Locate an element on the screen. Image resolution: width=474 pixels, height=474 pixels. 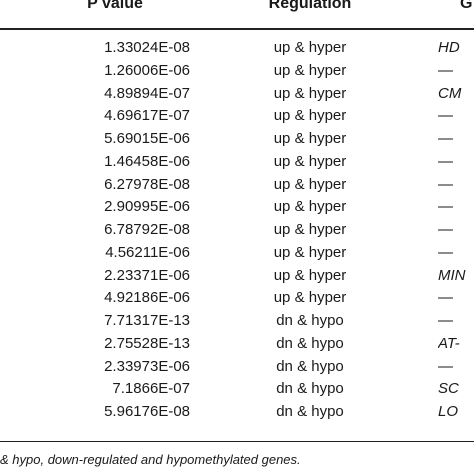
cell-pvalue: 2.75528E-13 is located at coordinates (147, 343).